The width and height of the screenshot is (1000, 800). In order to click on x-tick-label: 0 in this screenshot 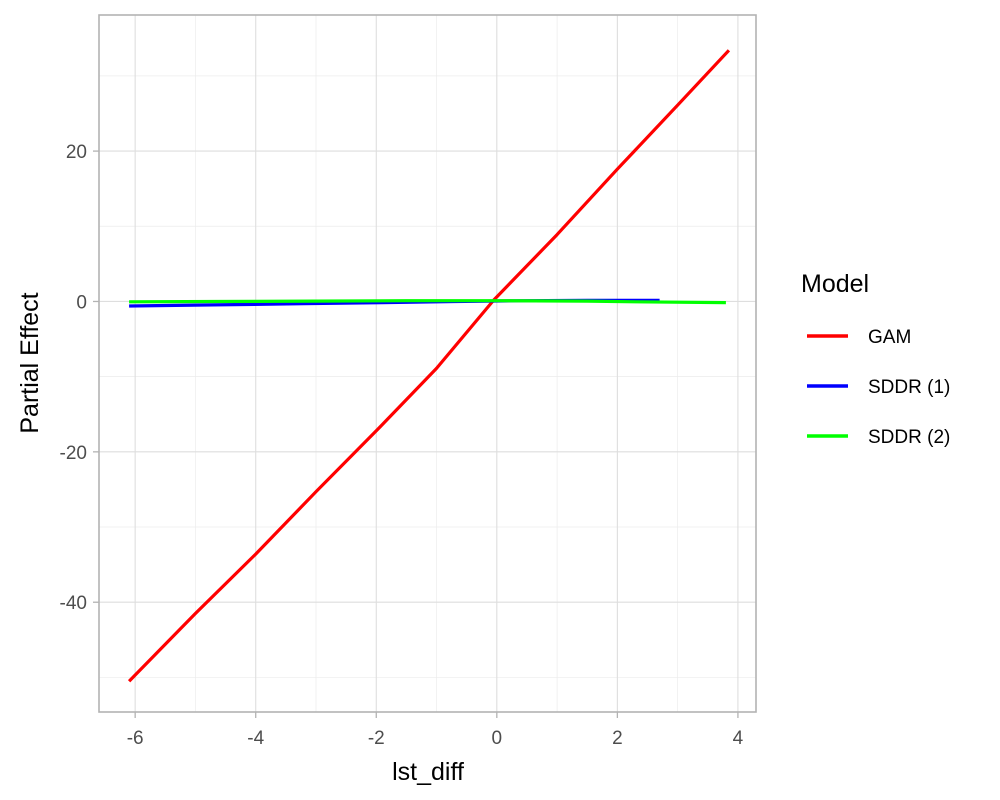, I will do `click(497, 738)`.